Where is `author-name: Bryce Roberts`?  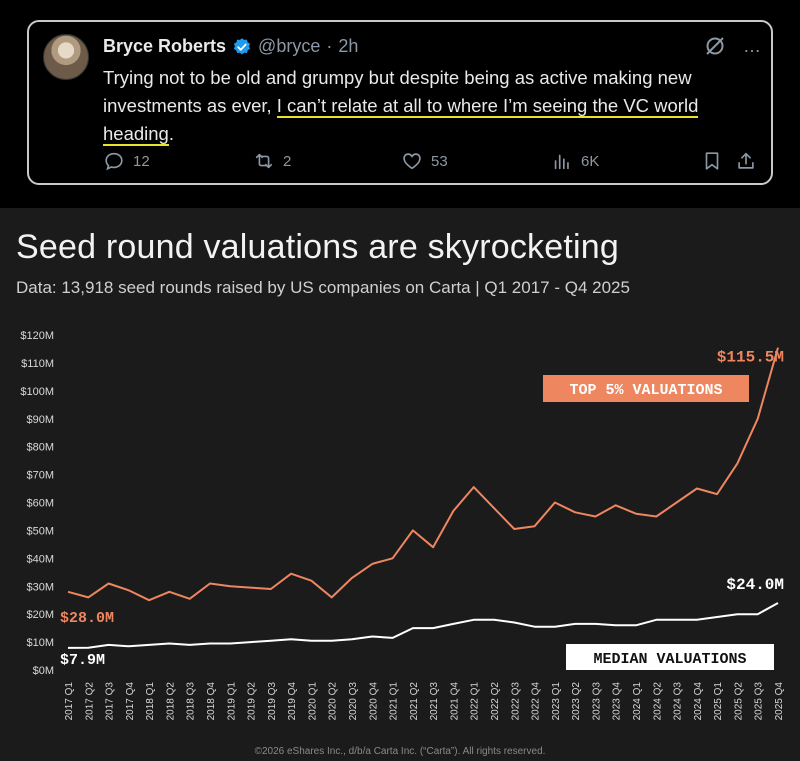
author-name: Bryce Roberts is located at coordinates (165, 46).